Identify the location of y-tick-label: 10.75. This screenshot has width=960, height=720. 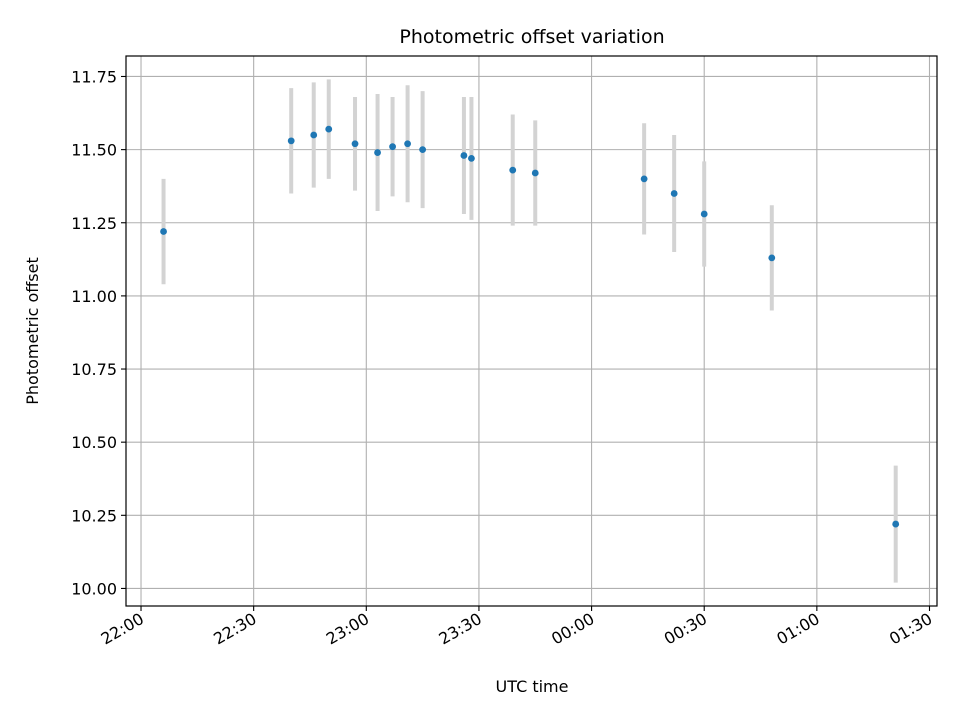
(94, 369).